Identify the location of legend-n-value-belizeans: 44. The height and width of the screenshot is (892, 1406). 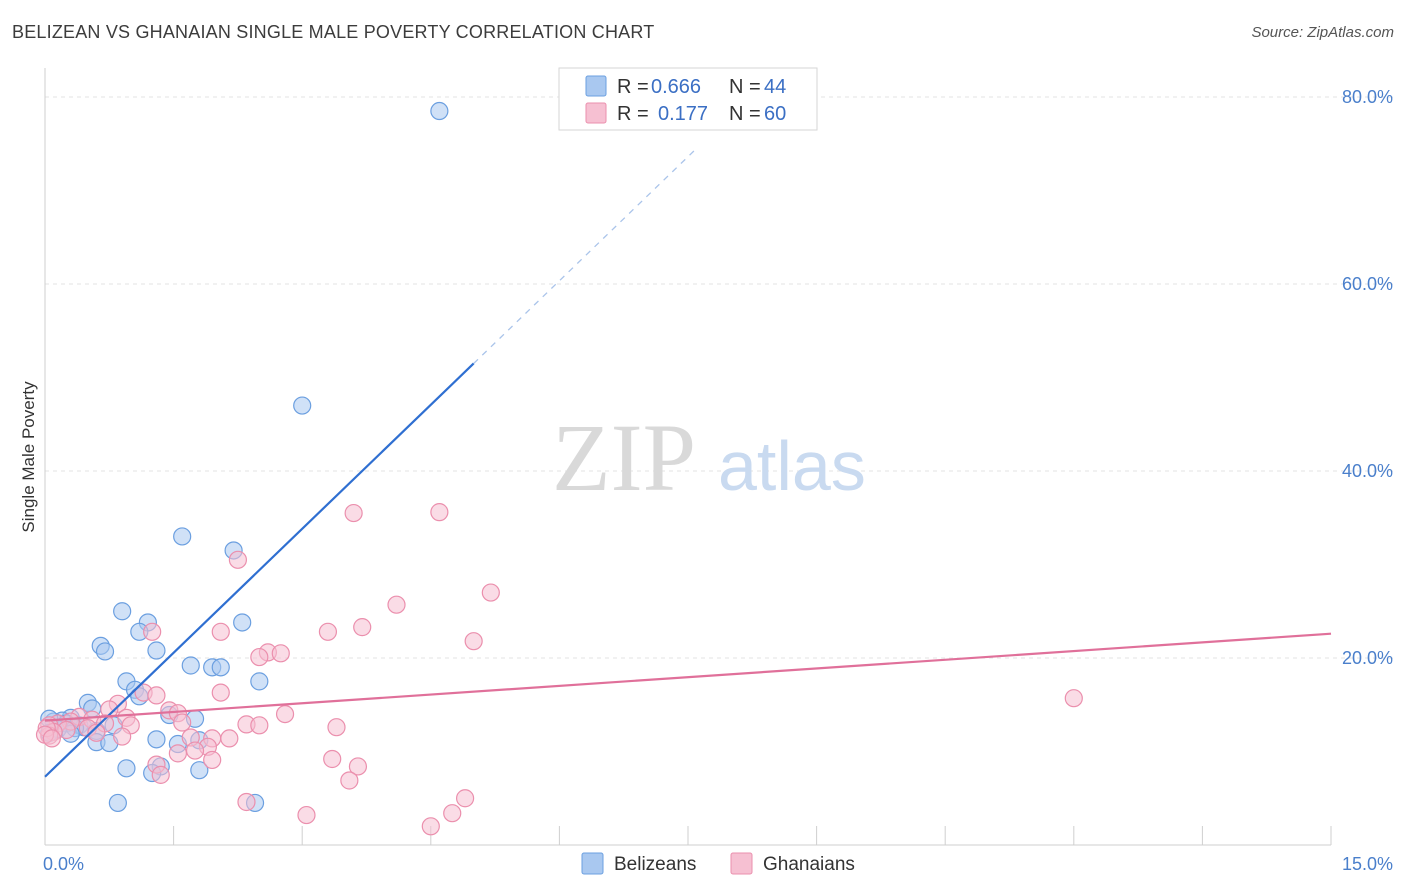
(775, 87).